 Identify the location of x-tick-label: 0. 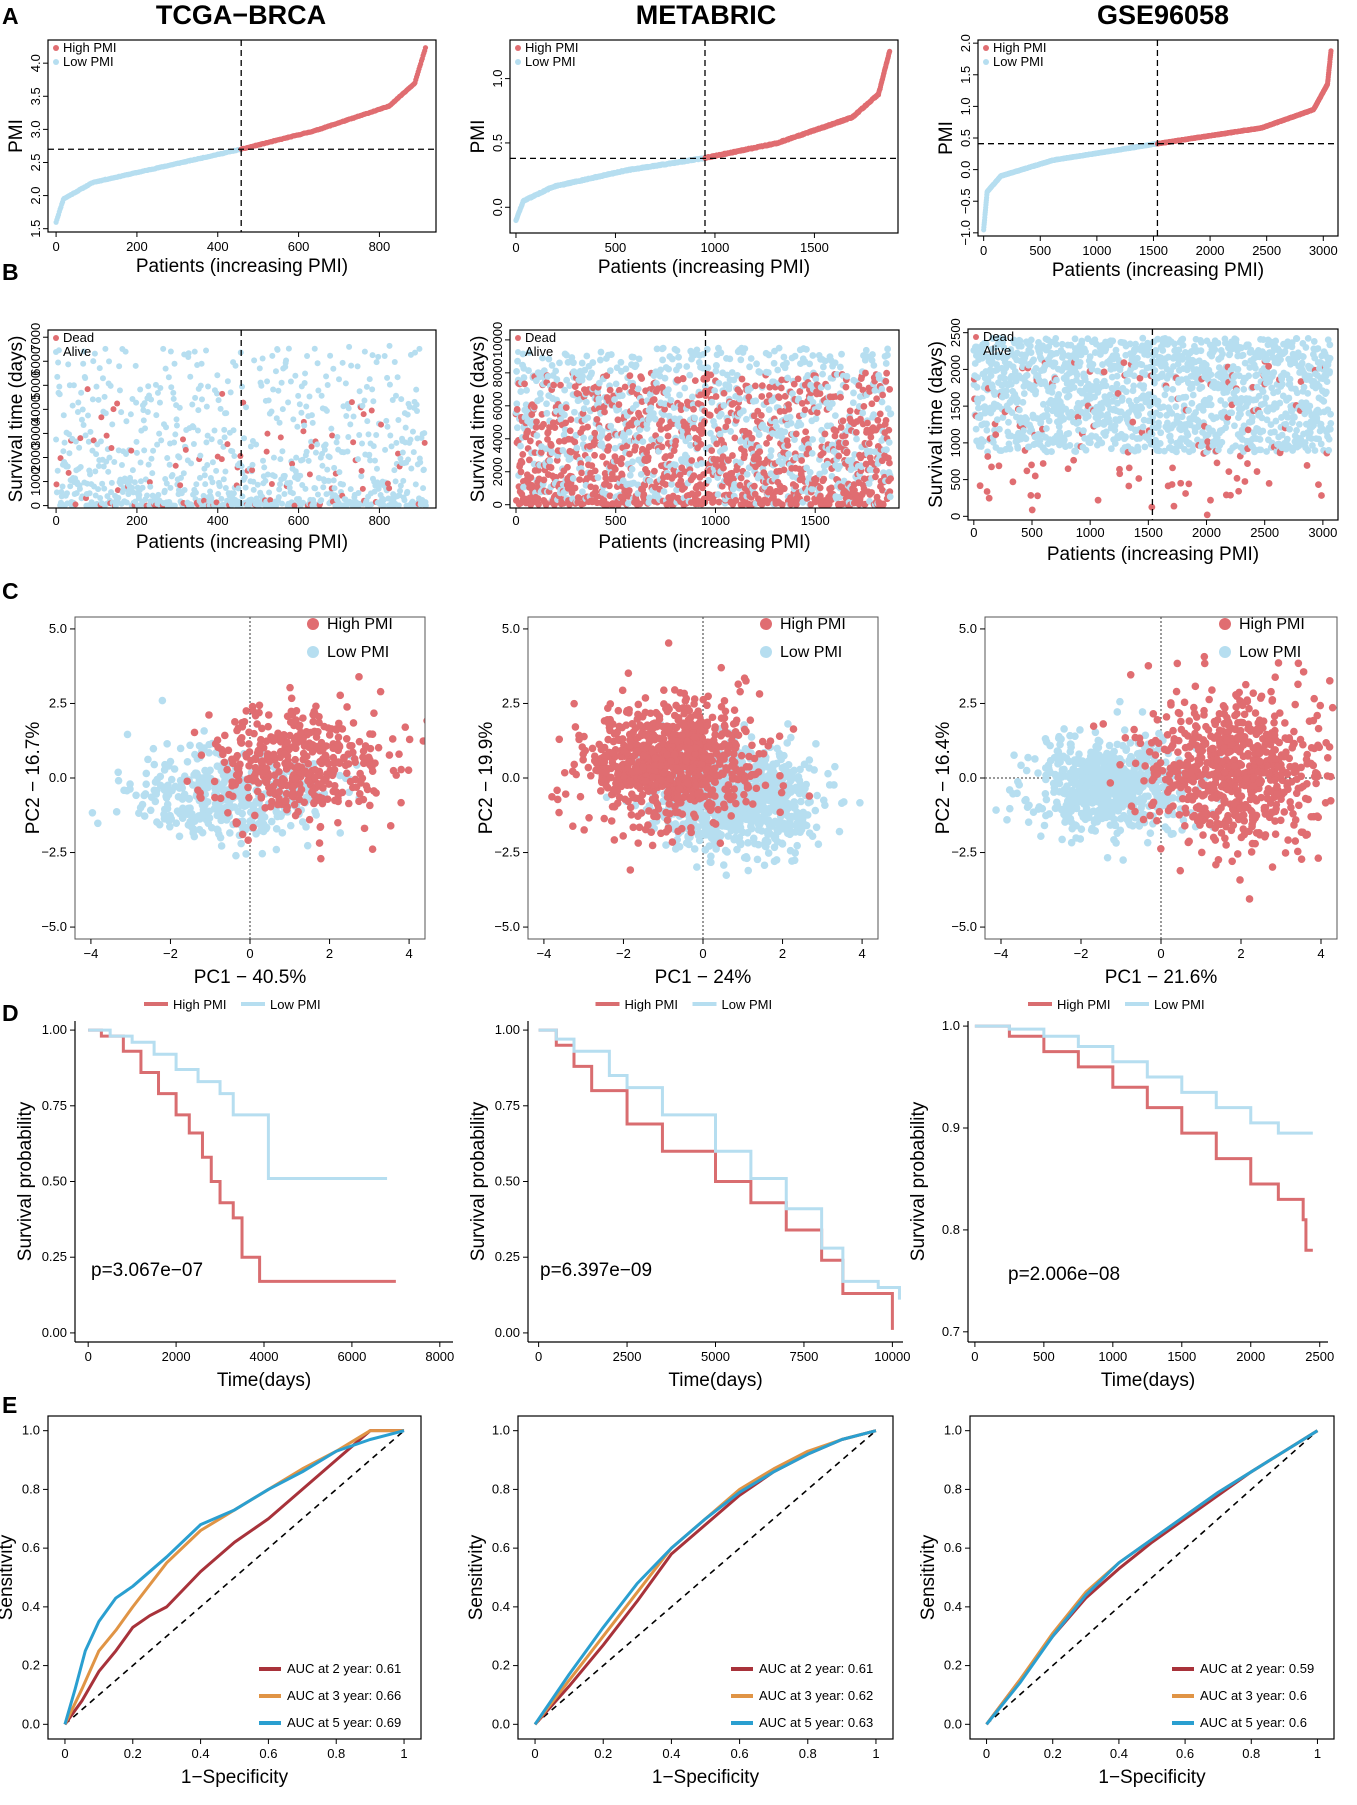
(515, 247).